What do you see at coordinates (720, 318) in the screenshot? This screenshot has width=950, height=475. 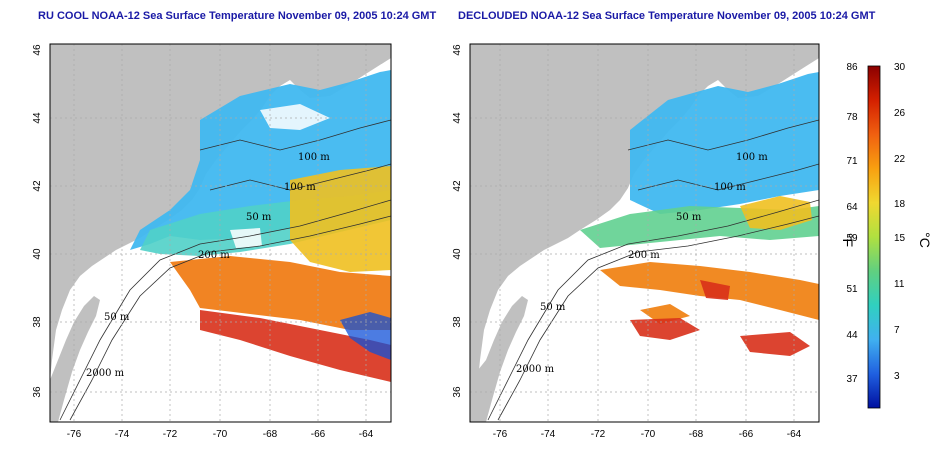 I see `right-sst-red-patches` at bounding box center [720, 318].